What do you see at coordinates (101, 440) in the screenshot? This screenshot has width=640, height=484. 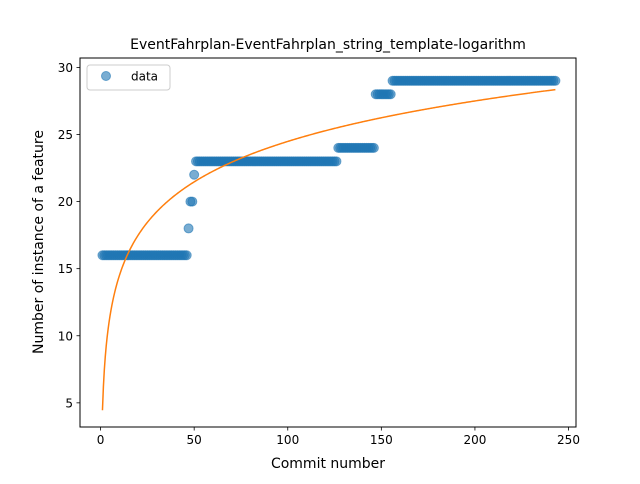 I see `x-tick-label: 0` at bounding box center [101, 440].